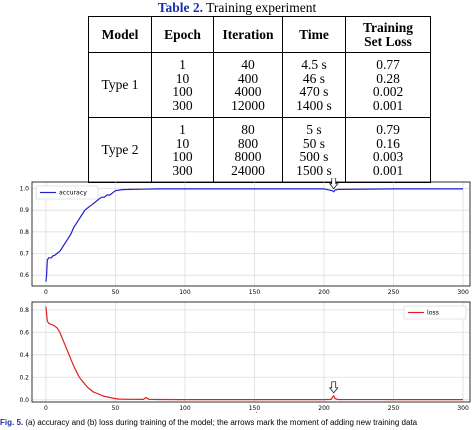 The width and height of the screenshot is (474, 430). Describe the element at coordinates (248, 105) in the screenshot. I see `cell-value: 12000` at that location.